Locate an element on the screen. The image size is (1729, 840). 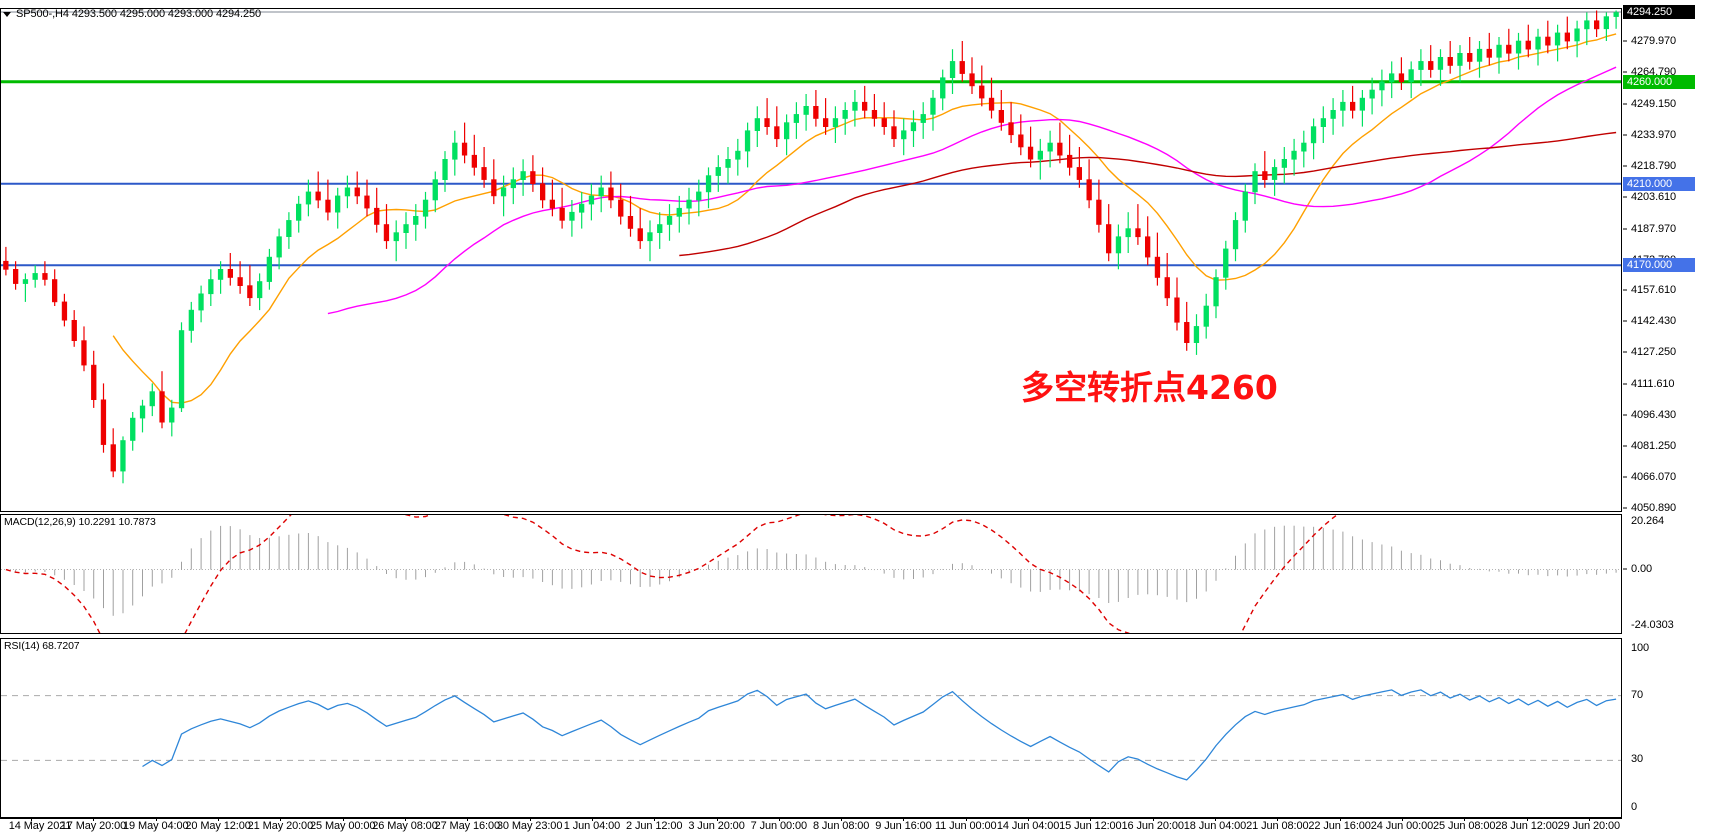
rsi-axis-tick: 100 is located at coordinates (1640, 648).